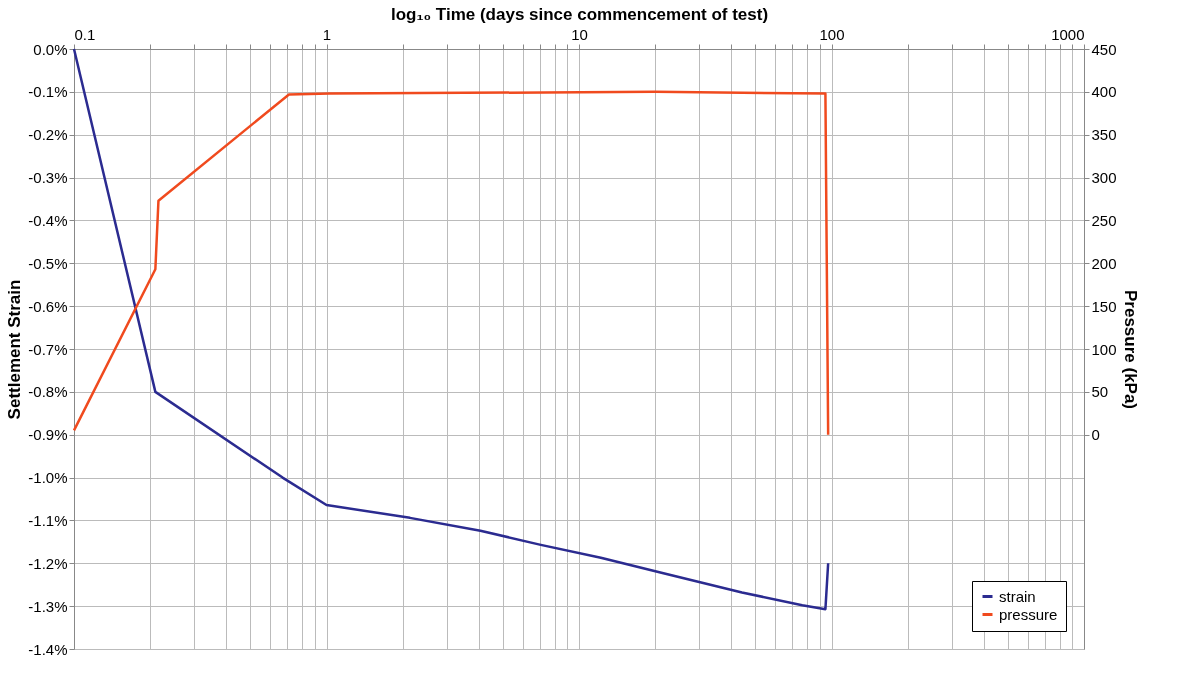 The height and width of the screenshot is (684, 1192). I want to click on x-tick-label: 1000, so click(1068, 34).